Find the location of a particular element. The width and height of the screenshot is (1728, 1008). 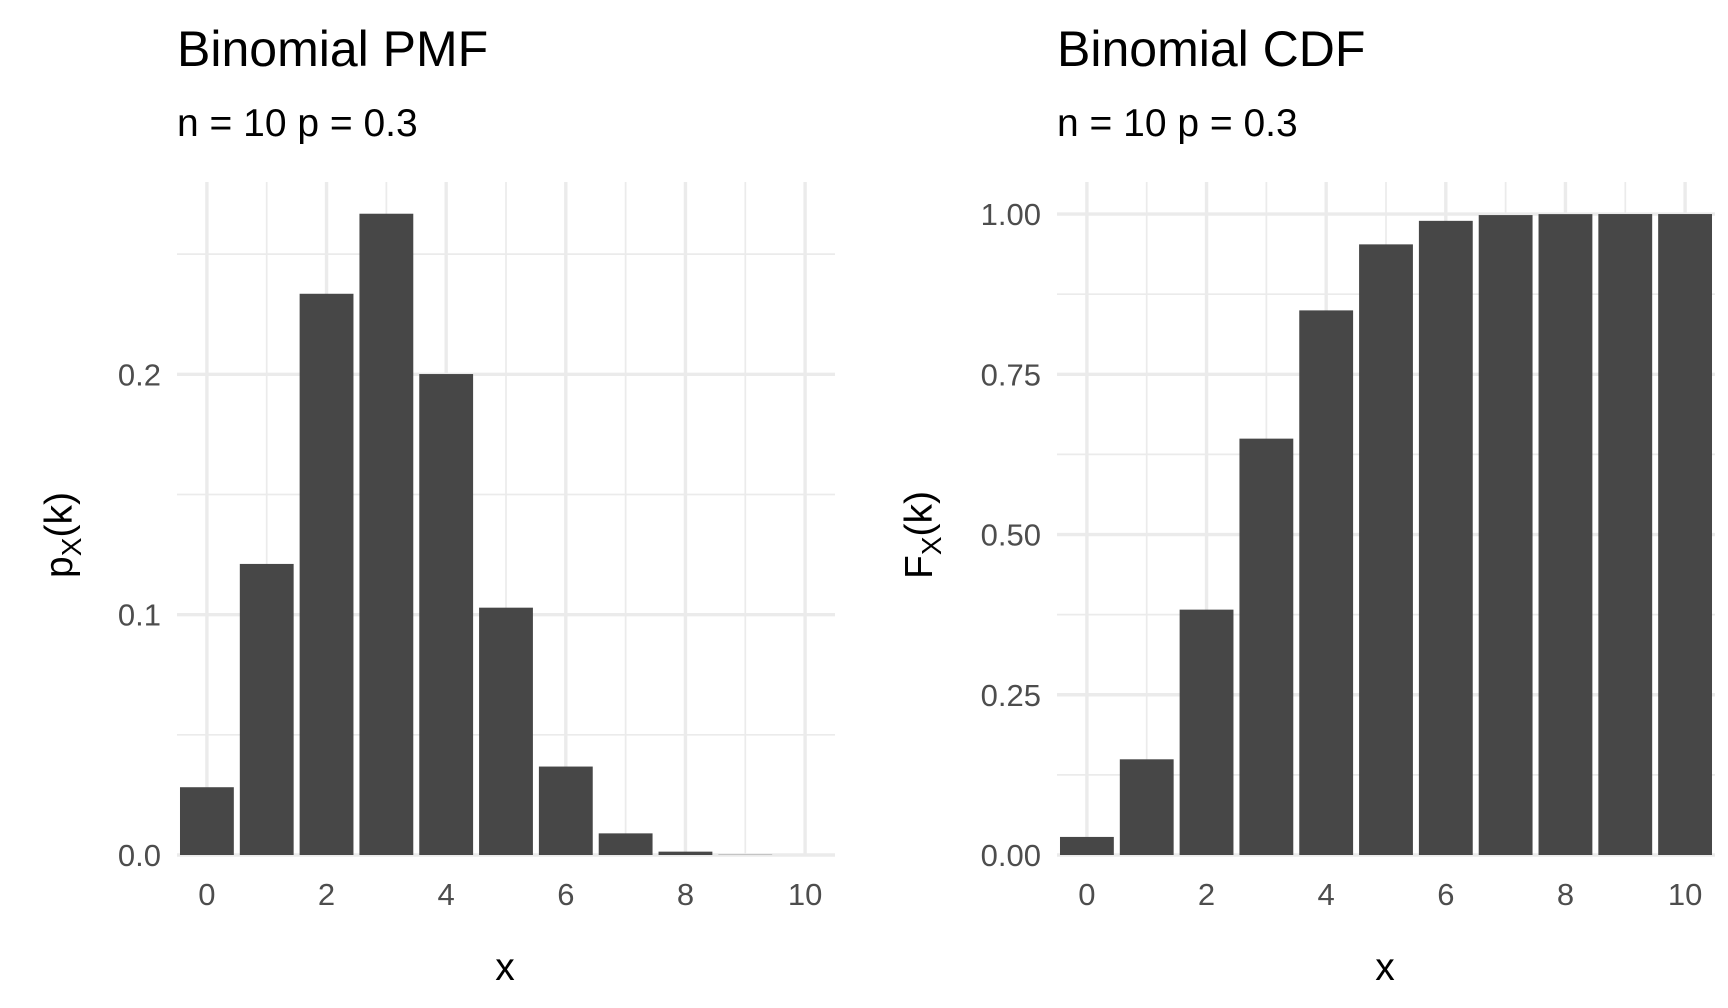

cdf-x-tick-label: 2 is located at coordinates (1206, 894).